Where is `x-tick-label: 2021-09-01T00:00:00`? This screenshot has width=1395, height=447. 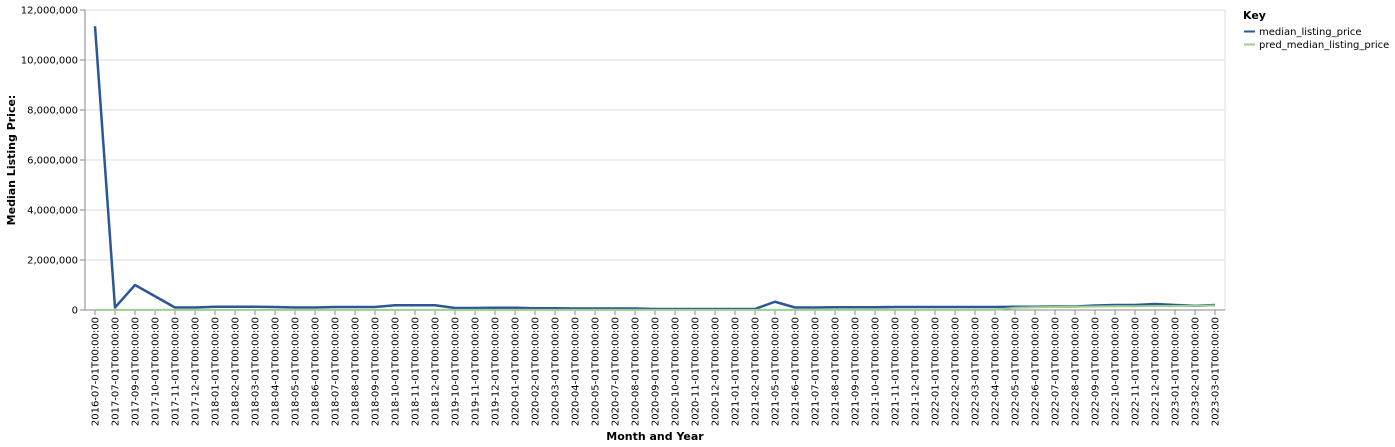 x-tick-label: 2021-09-01T00:00:00 is located at coordinates (856, 371).